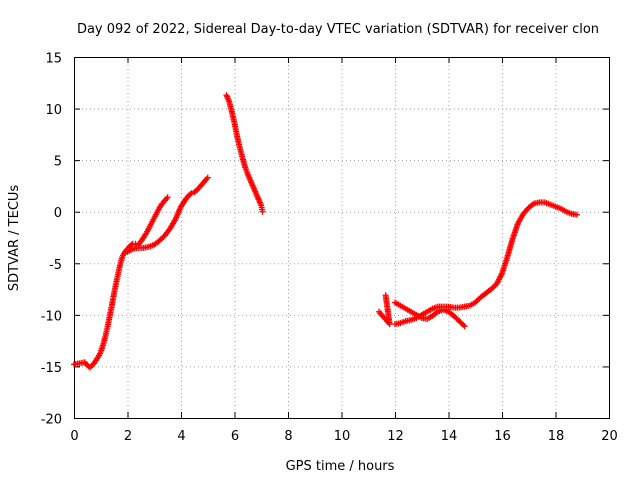 The image size is (640, 480). I want to click on x-tick-label: 0, so click(74, 436).